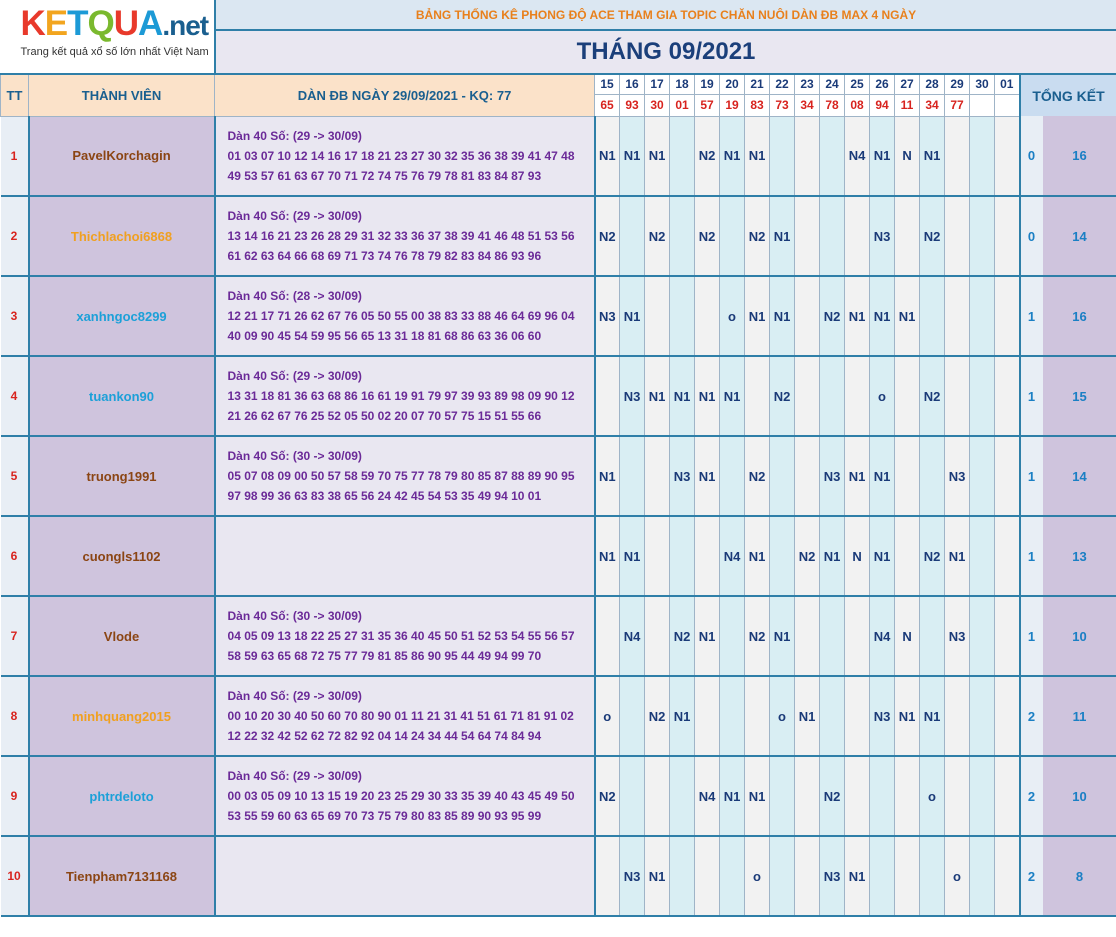 This screenshot has height=937, width=1116. I want to click on day-header: 01, so click(1007, 84).